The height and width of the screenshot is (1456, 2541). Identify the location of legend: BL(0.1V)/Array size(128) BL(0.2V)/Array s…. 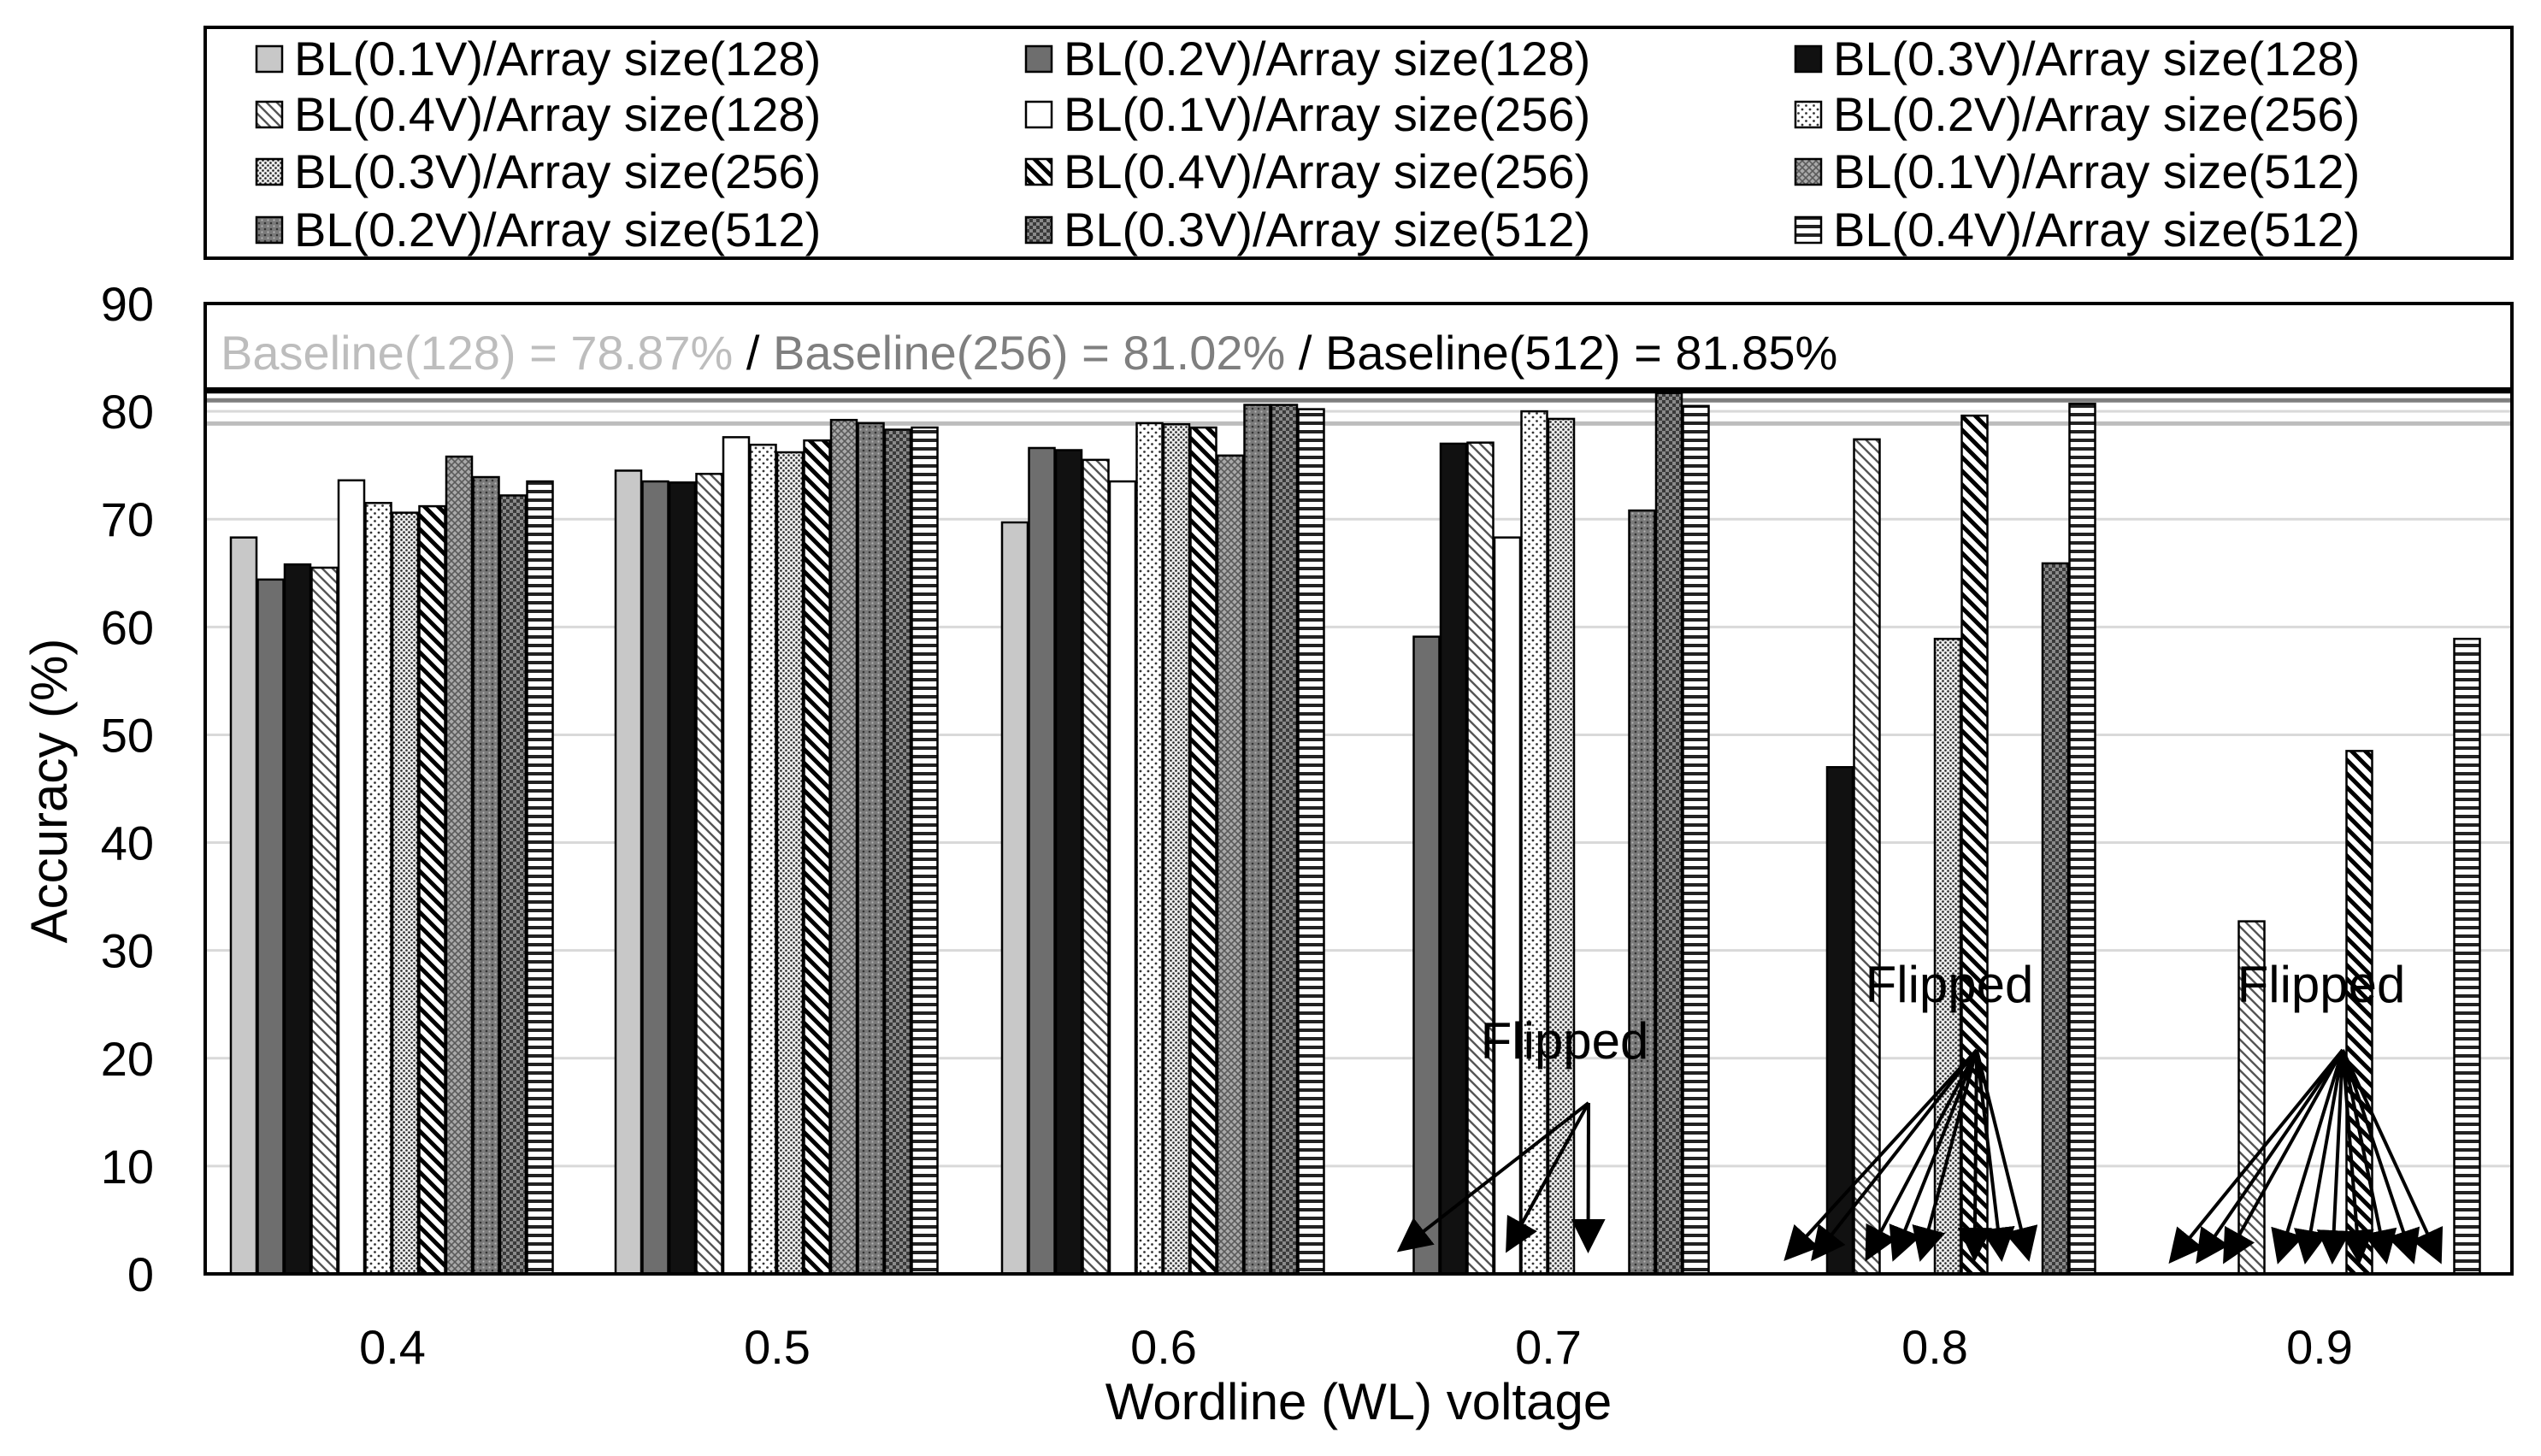
(1358, 143).